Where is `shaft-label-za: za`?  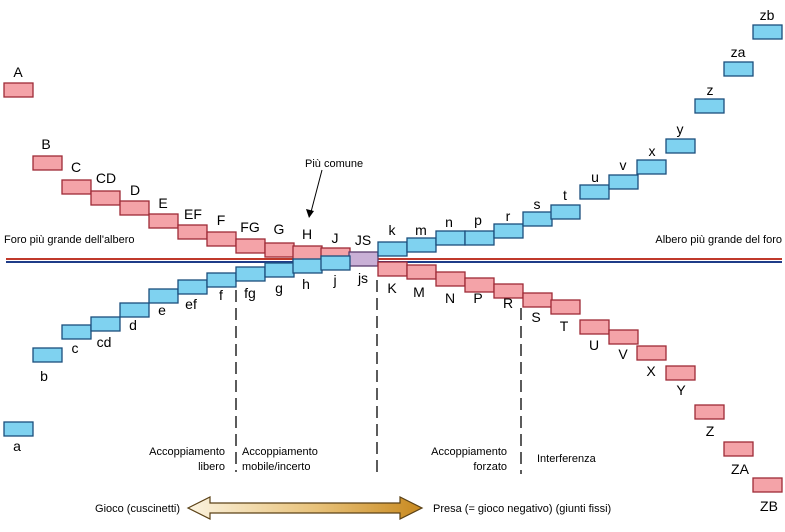 shaft-label-za: za is located at coordinates (738, 52).